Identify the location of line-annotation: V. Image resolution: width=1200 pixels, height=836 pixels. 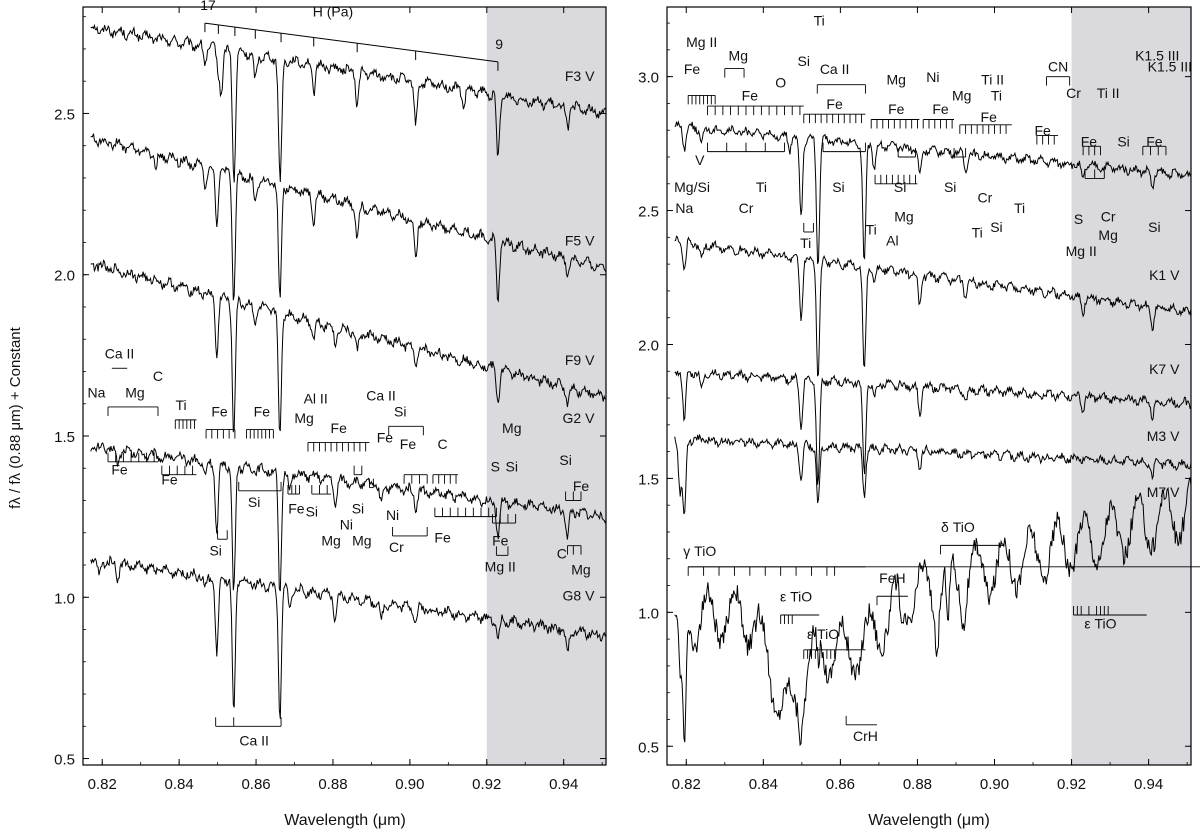
(700, 160).